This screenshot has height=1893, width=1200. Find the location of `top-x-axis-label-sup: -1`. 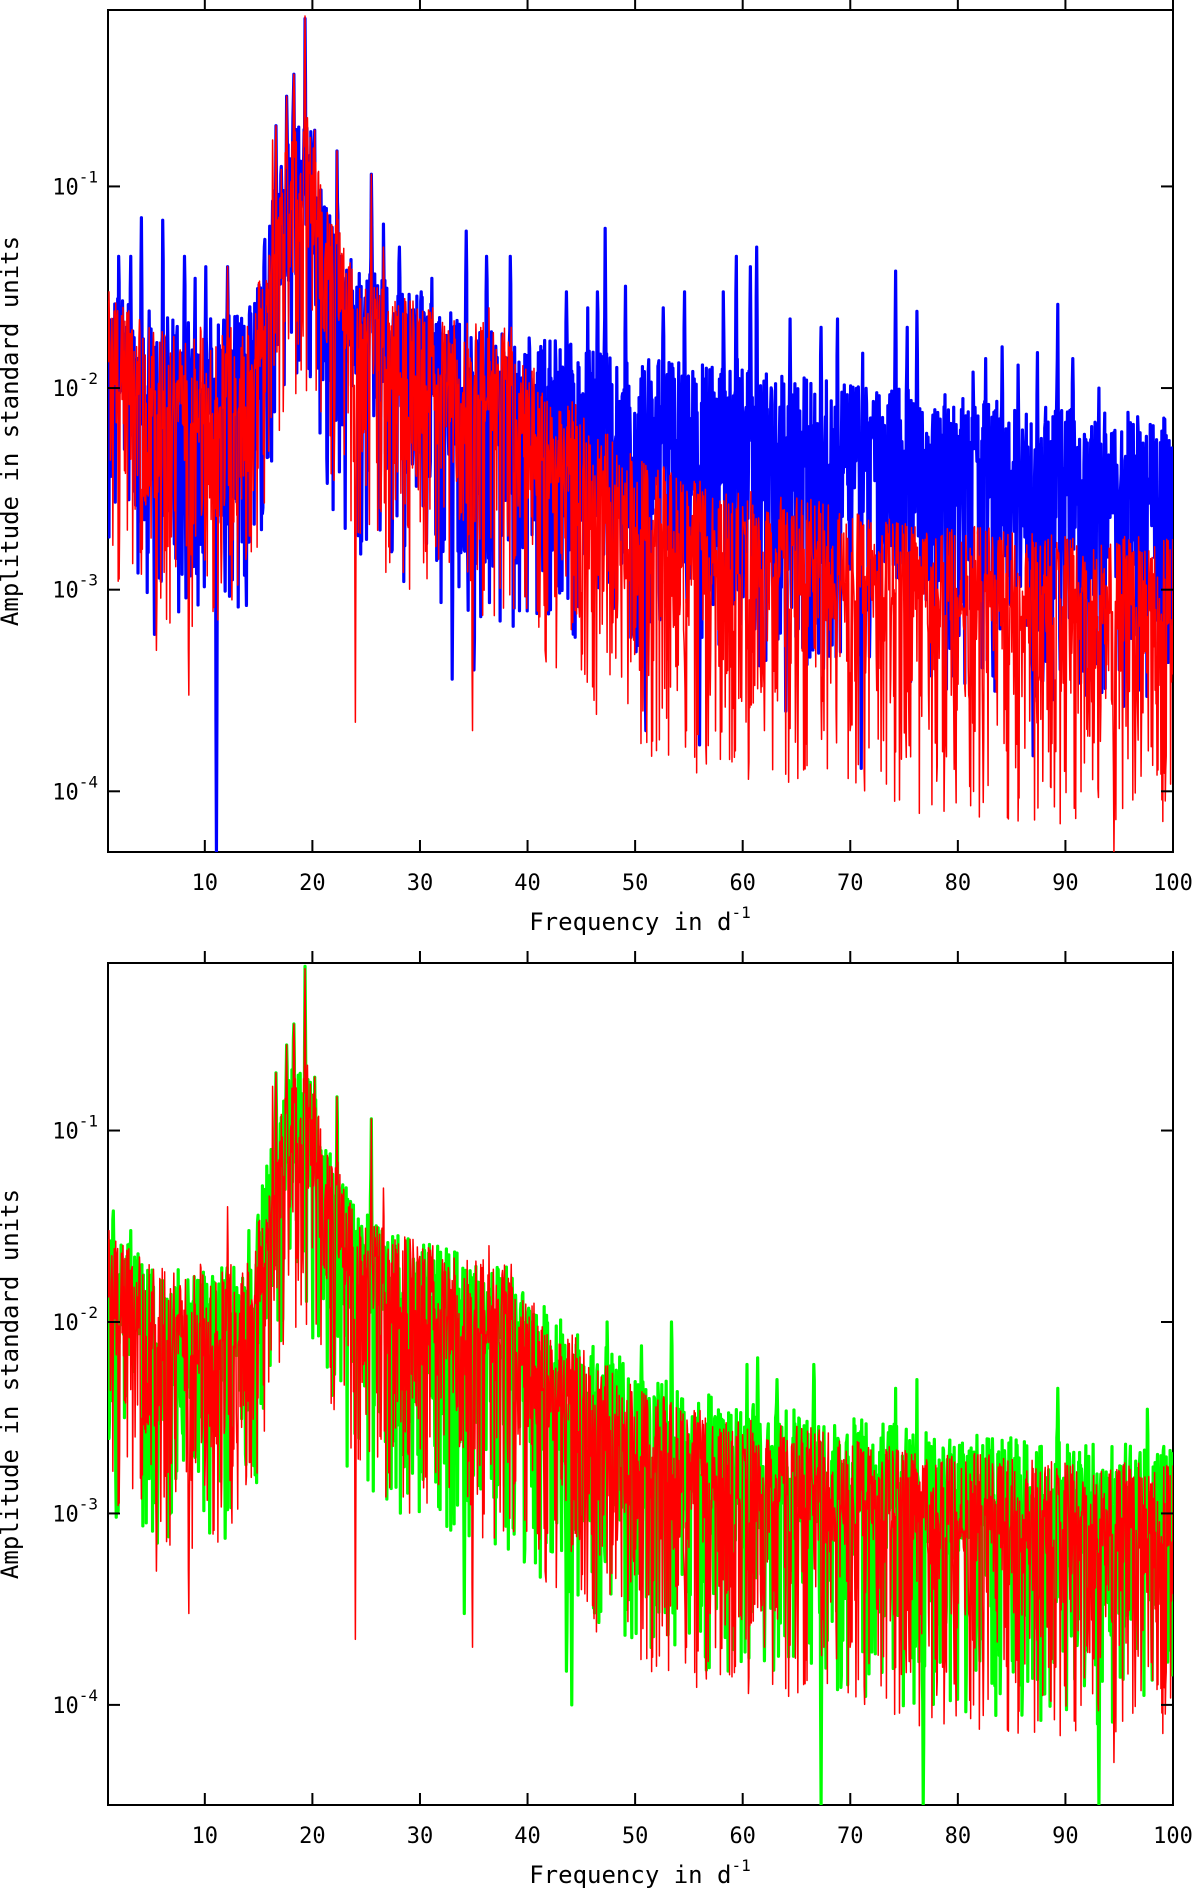

top-x-axis-label-sup: -1 is located at coordinates (741, 912).